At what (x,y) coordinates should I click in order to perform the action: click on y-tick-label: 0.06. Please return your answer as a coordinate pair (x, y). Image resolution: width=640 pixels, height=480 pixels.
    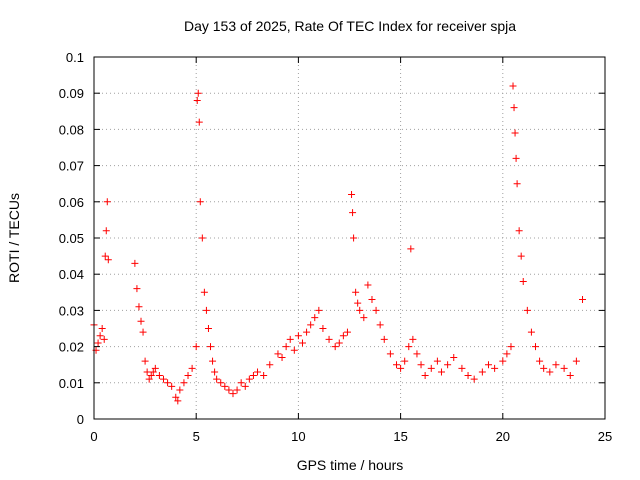
    Looking at the image, I should click on (71, 202).